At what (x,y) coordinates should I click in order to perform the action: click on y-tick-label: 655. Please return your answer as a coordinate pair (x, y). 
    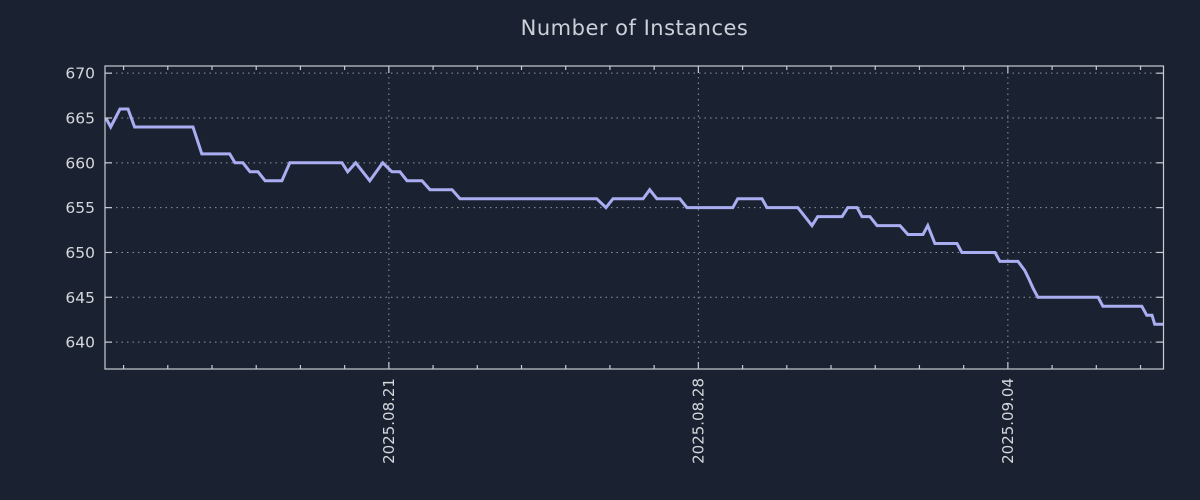
    Looking at the image, I should click on (80, 208).